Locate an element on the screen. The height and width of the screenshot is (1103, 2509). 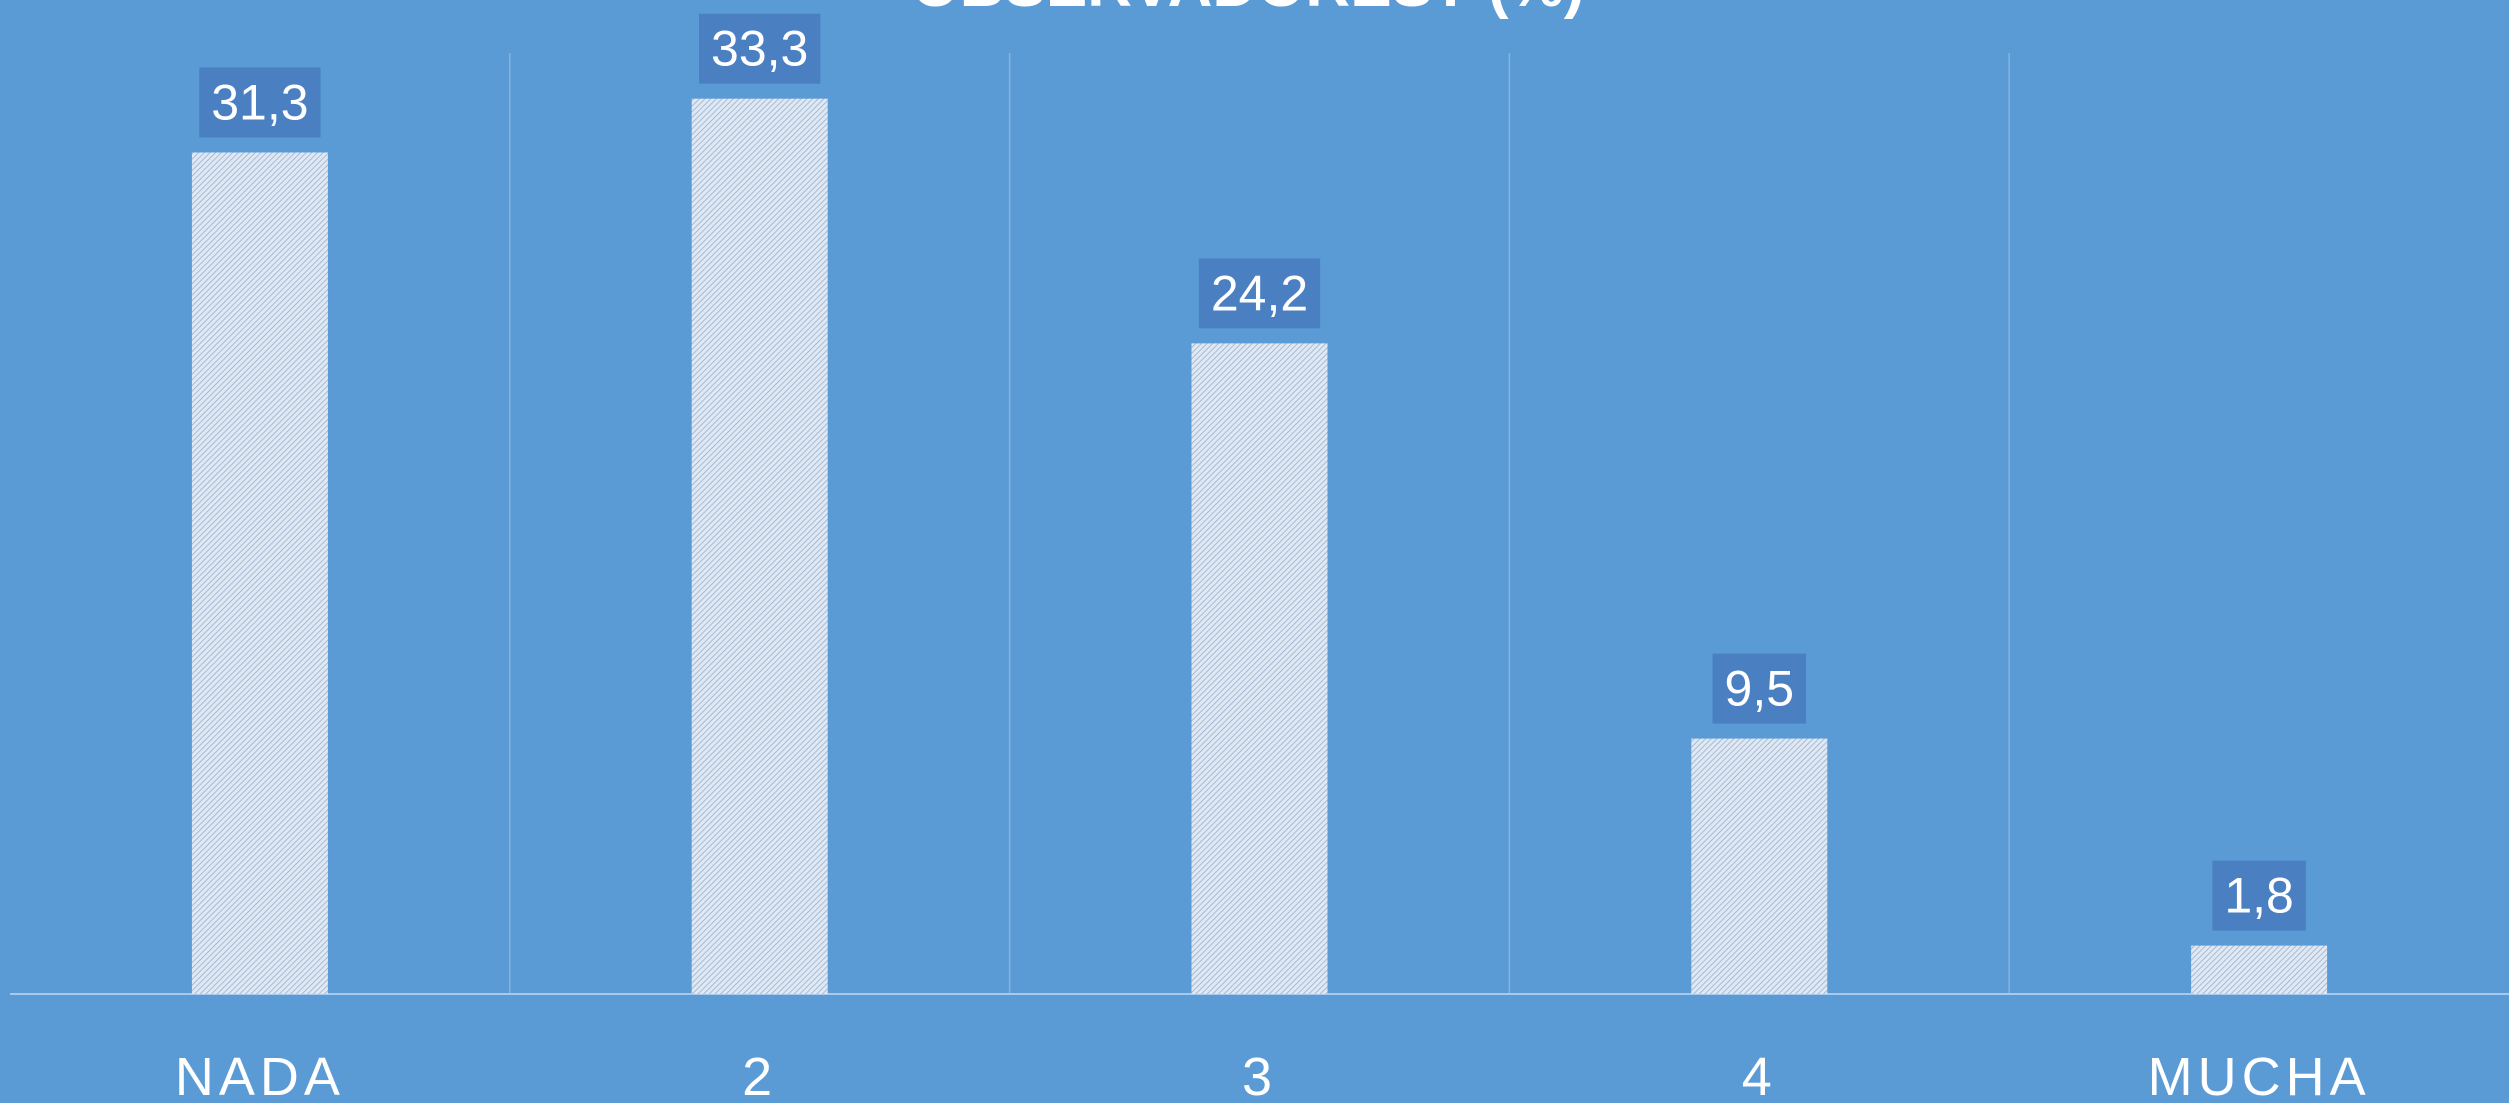
x-tick-label: 2 is located at coordinates (759, 1075).